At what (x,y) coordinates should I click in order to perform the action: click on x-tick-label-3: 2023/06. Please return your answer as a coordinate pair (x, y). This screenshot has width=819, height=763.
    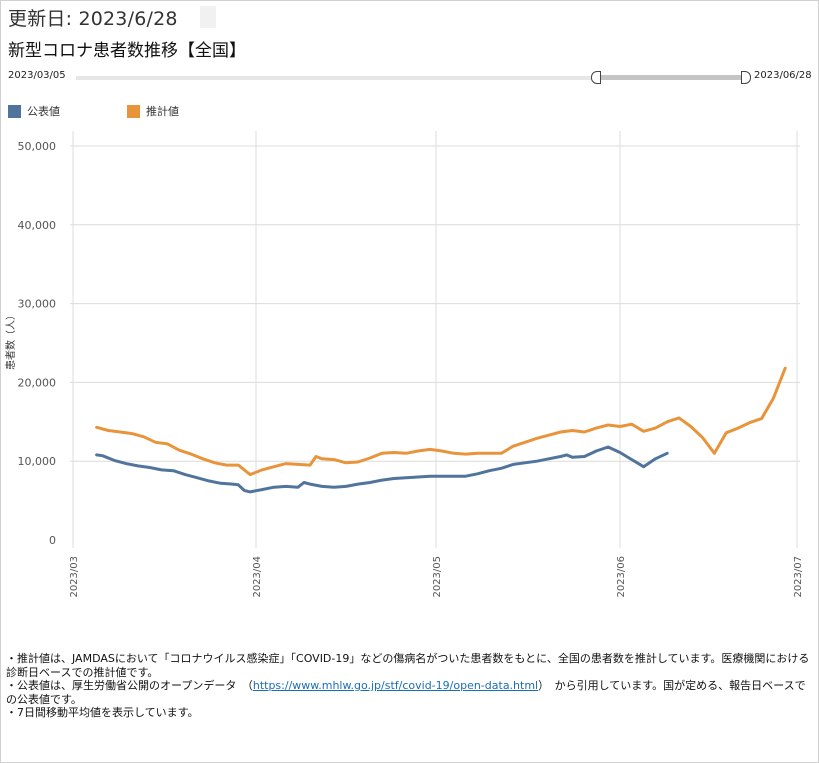
    Looking at the image, I should click on (621, 577).